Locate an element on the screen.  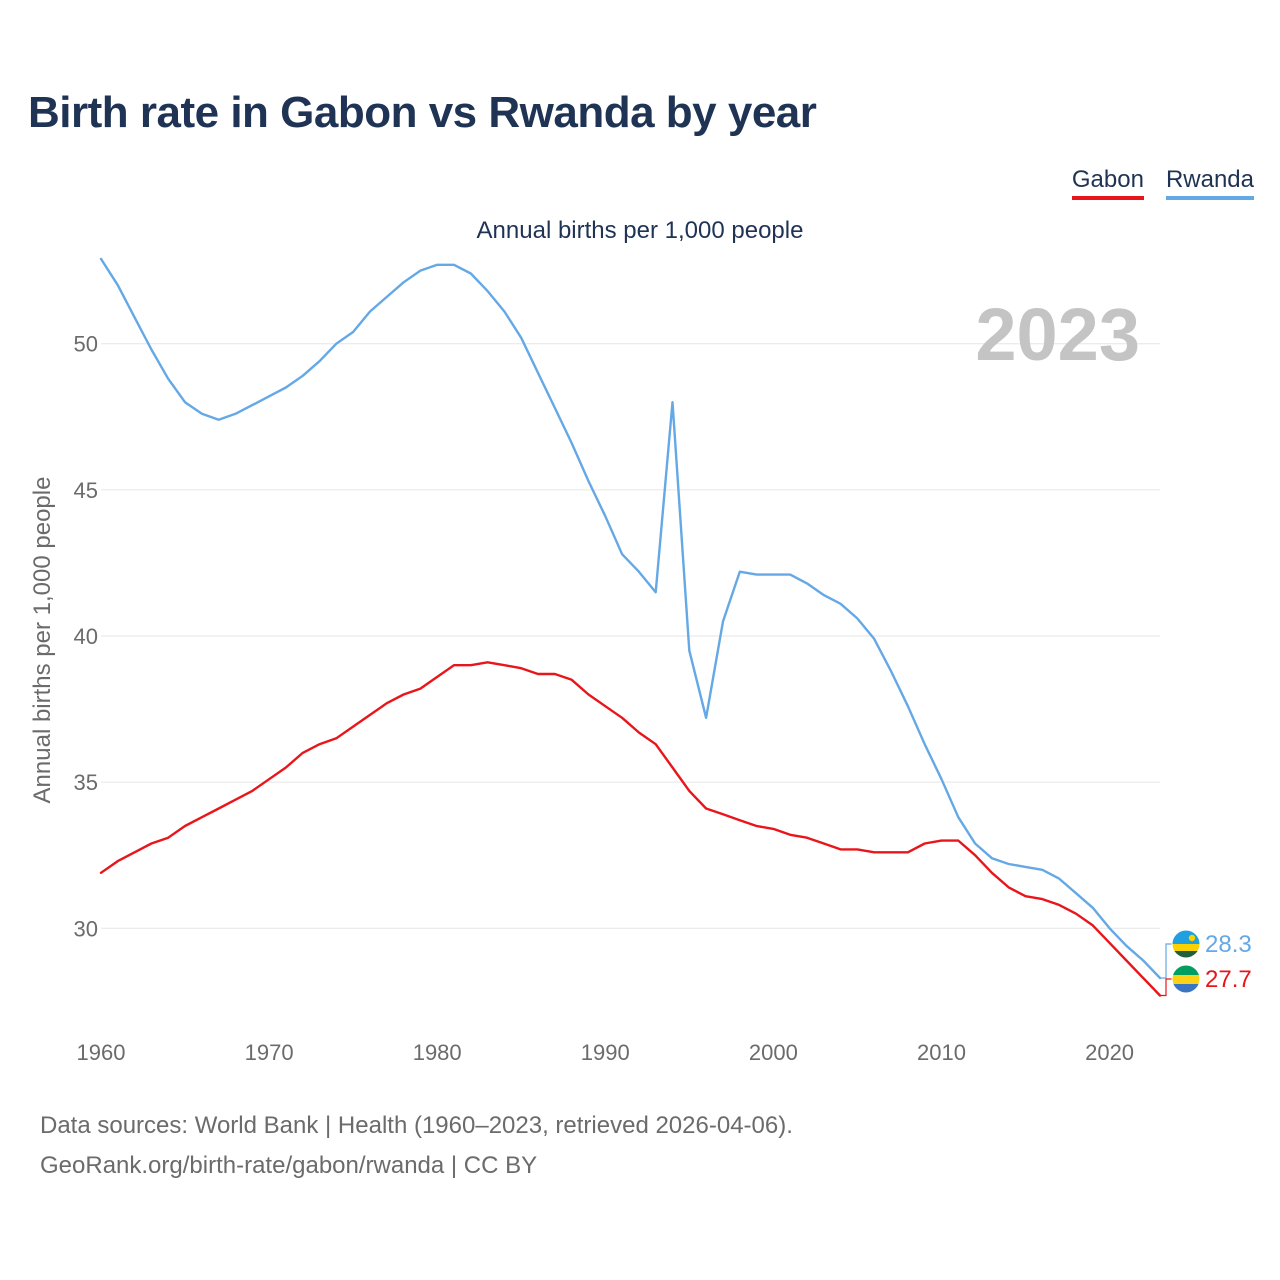
leader-line-rwanda is located at coordinates (1166, 961).